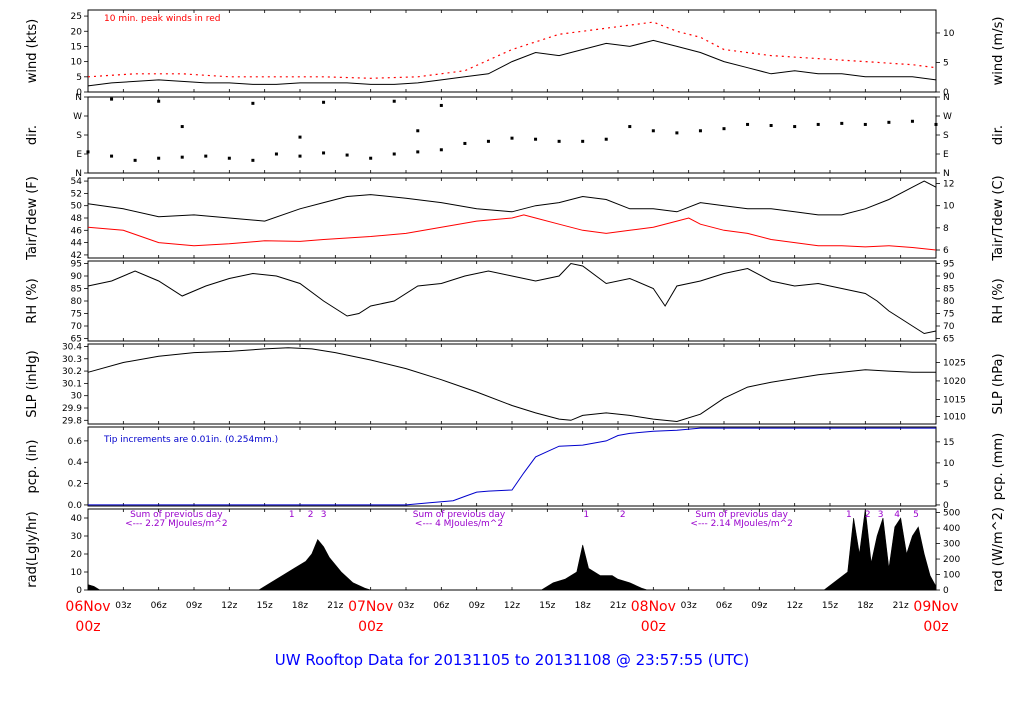 This screenshot has width=1024, height=704. What do you see at coordinates (87, 607) in the screenshot?
I see `x-day-label: 06Nov` at bounding box center [87, 607].